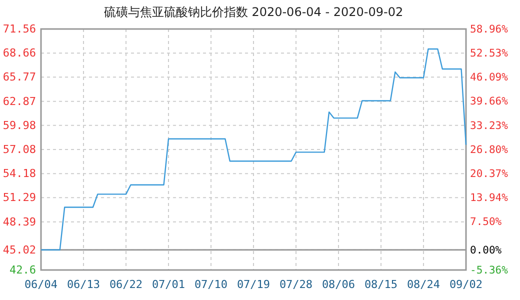  Describe the element at coordinates (489, 53) in the screenshot. I see `y2-tick-label: 52.53%` at that location.